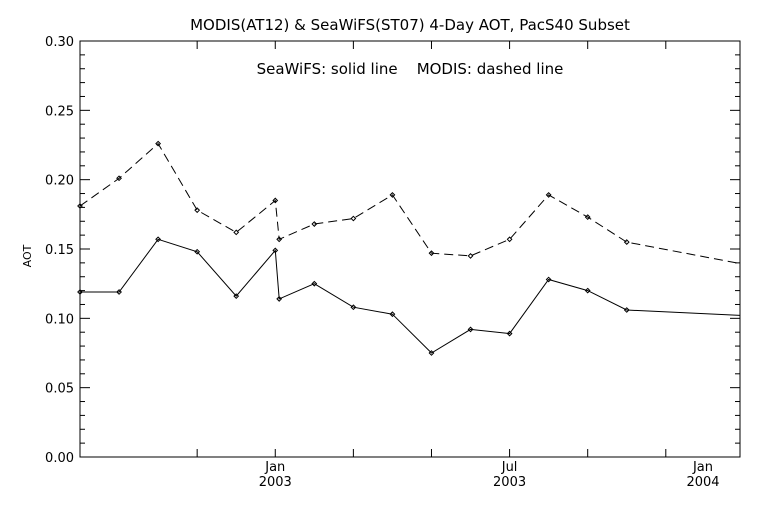 The width and height of the screenshot is (768, 512). I want to click on y-tick-label: 0.00, so click(59, 458).